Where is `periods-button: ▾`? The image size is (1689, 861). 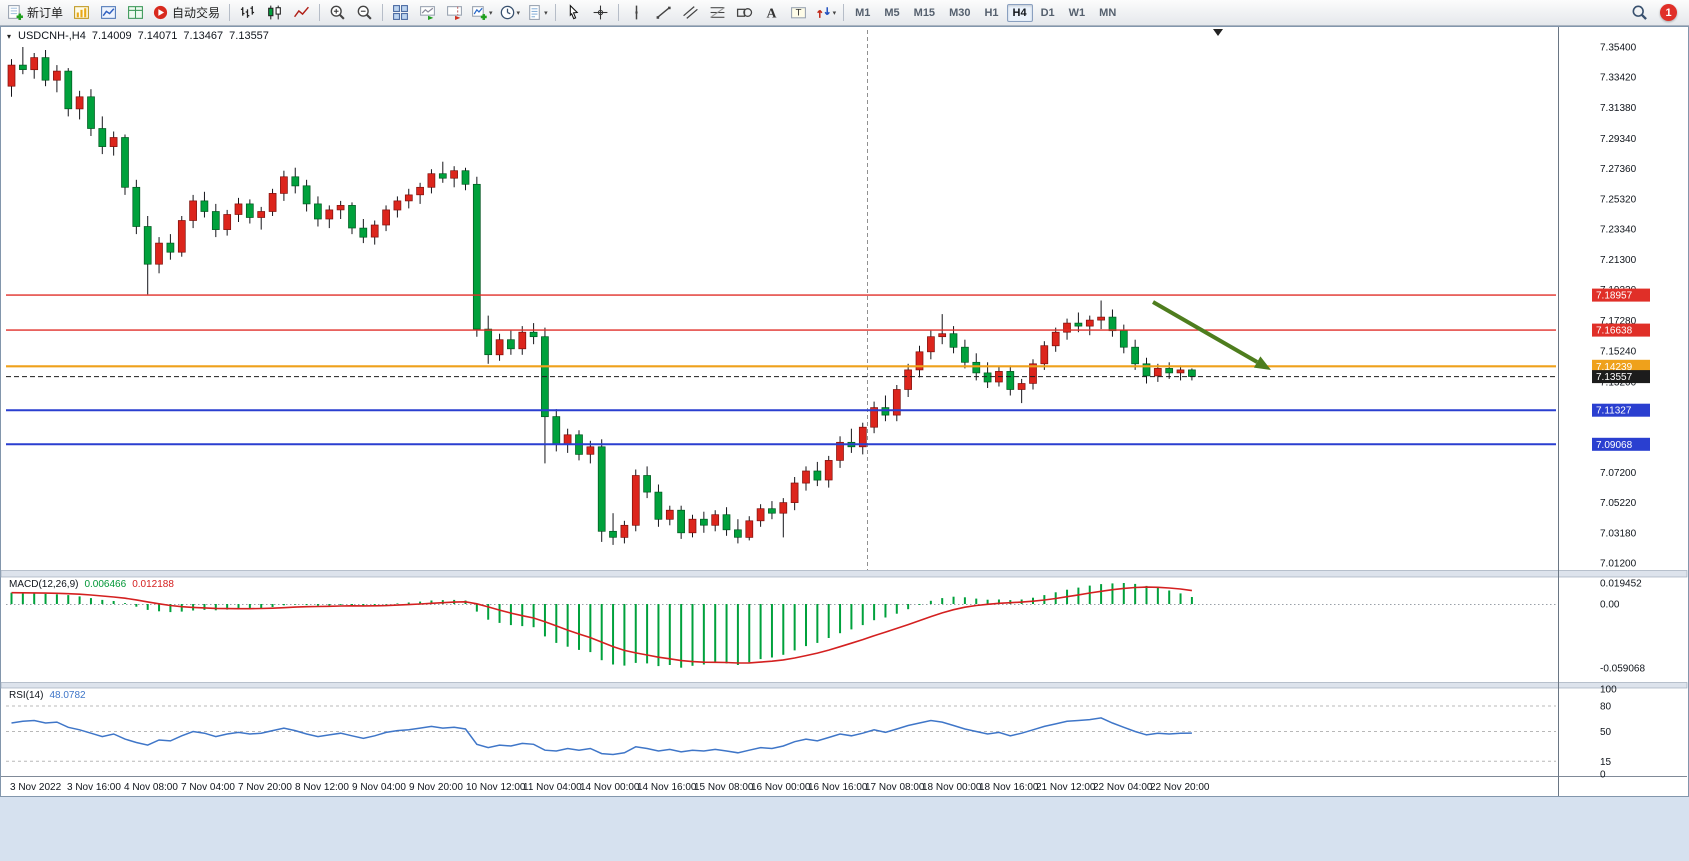
periods-button: ▾ is located at coordinates (510, 12).